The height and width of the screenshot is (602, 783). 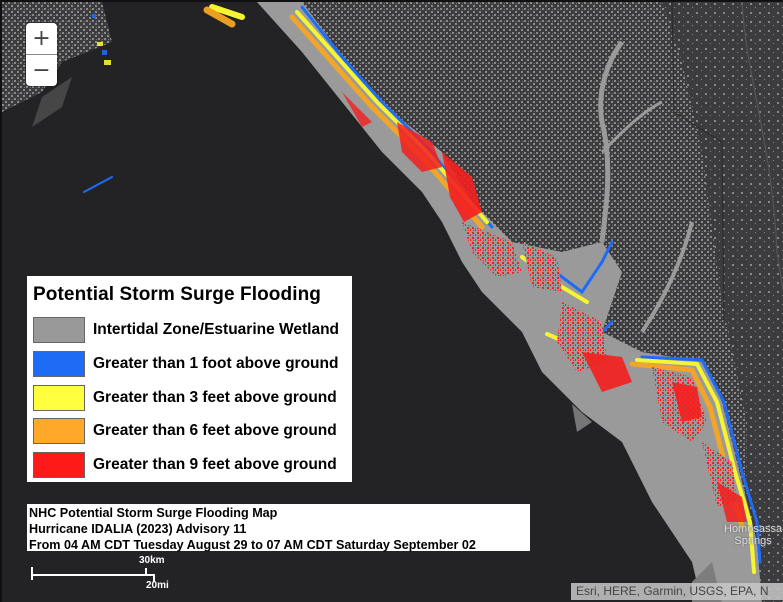 I want to click on zoom-out-button: −, so click(x=41, y=70).